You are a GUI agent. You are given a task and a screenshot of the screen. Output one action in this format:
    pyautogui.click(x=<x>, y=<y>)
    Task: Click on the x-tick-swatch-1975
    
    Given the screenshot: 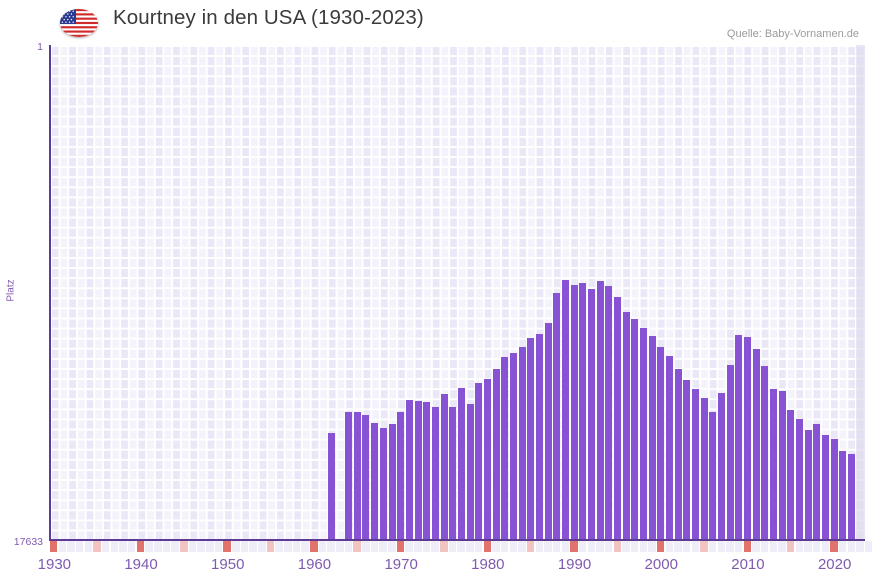 What is the action you would take?
    pyautogui.click(x=444, y=546)
    